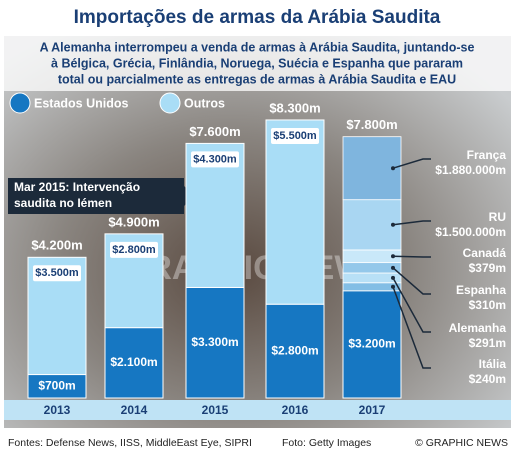 The height and width of the screenshot is (462, 515). I want to click on x-tick-label: 2017, so click(372, 410).